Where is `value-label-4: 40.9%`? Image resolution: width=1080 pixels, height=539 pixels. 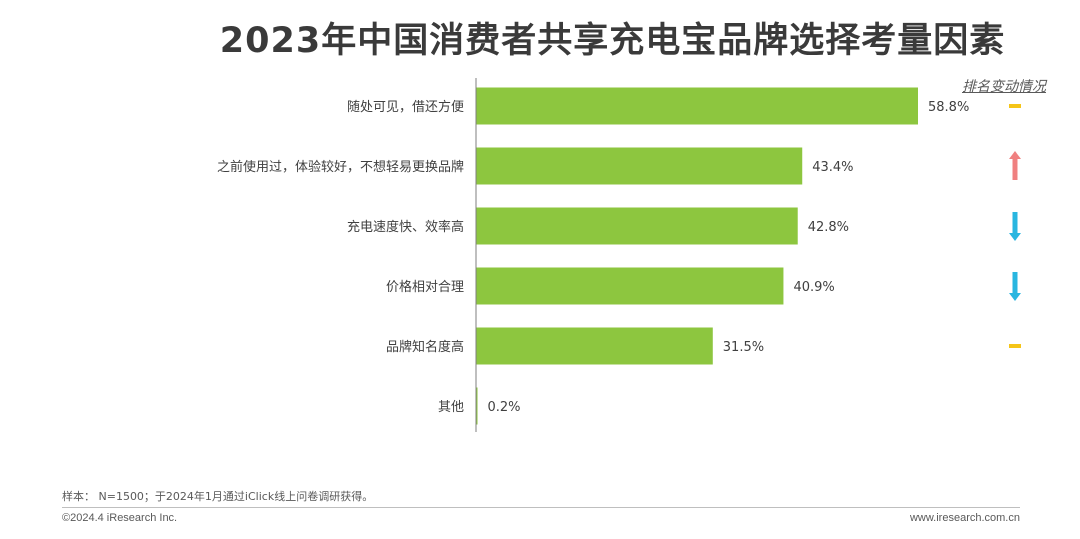 value-label-4: 40.9% is located at coordinates (813, 287).